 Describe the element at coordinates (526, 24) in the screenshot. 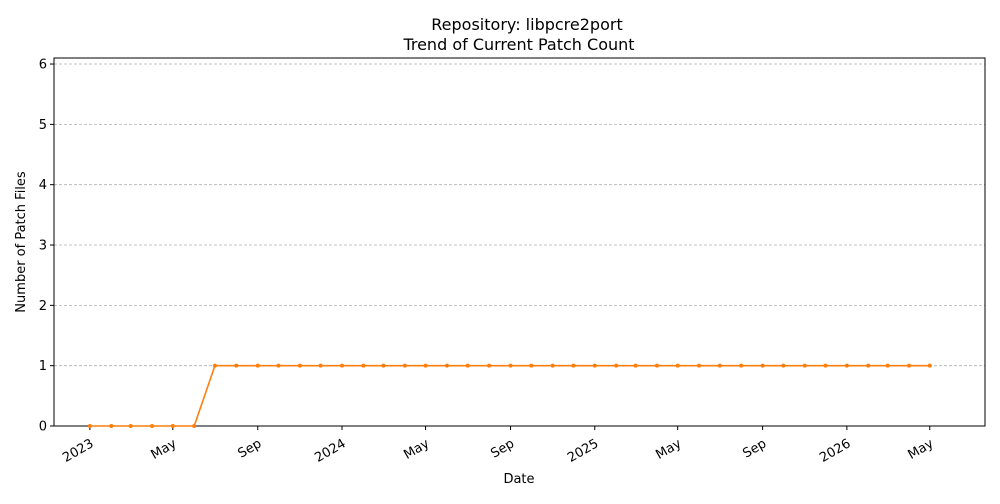

I see `chart-title-line1: Repository: libpcre2port` at that location.